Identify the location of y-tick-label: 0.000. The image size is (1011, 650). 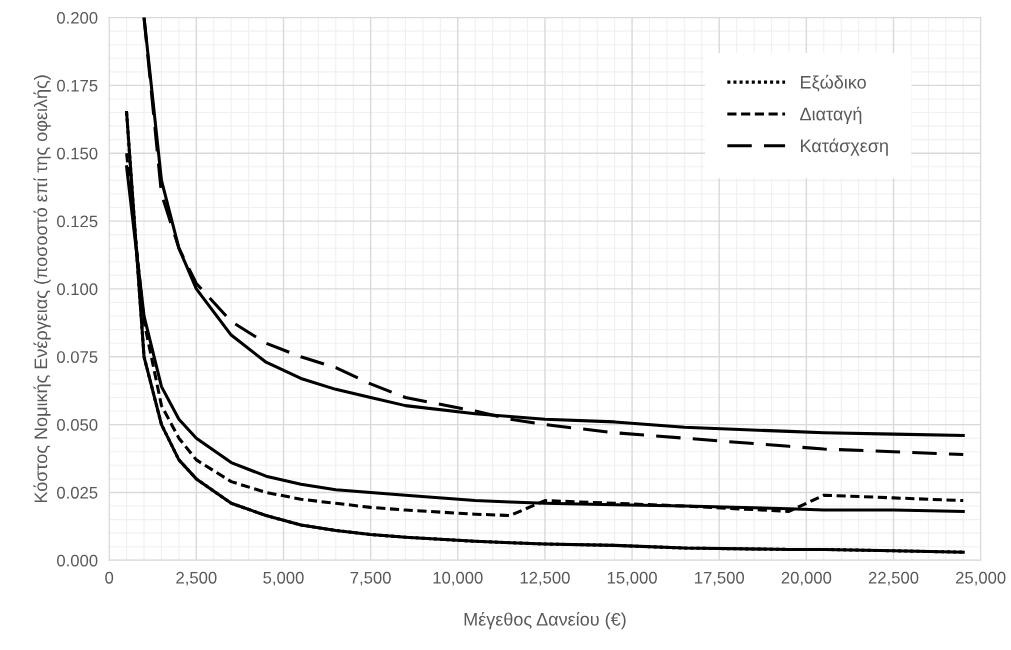
(77, 560).